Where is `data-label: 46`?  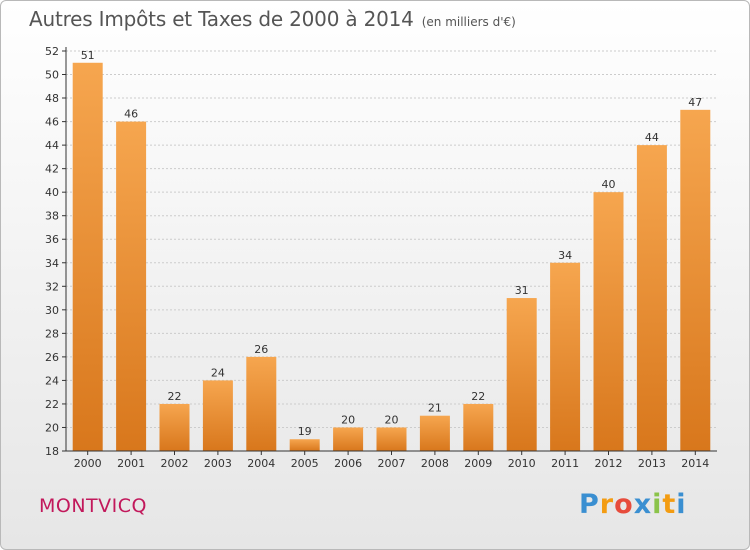
data-label: 46 is located at coordinates (131, 114).